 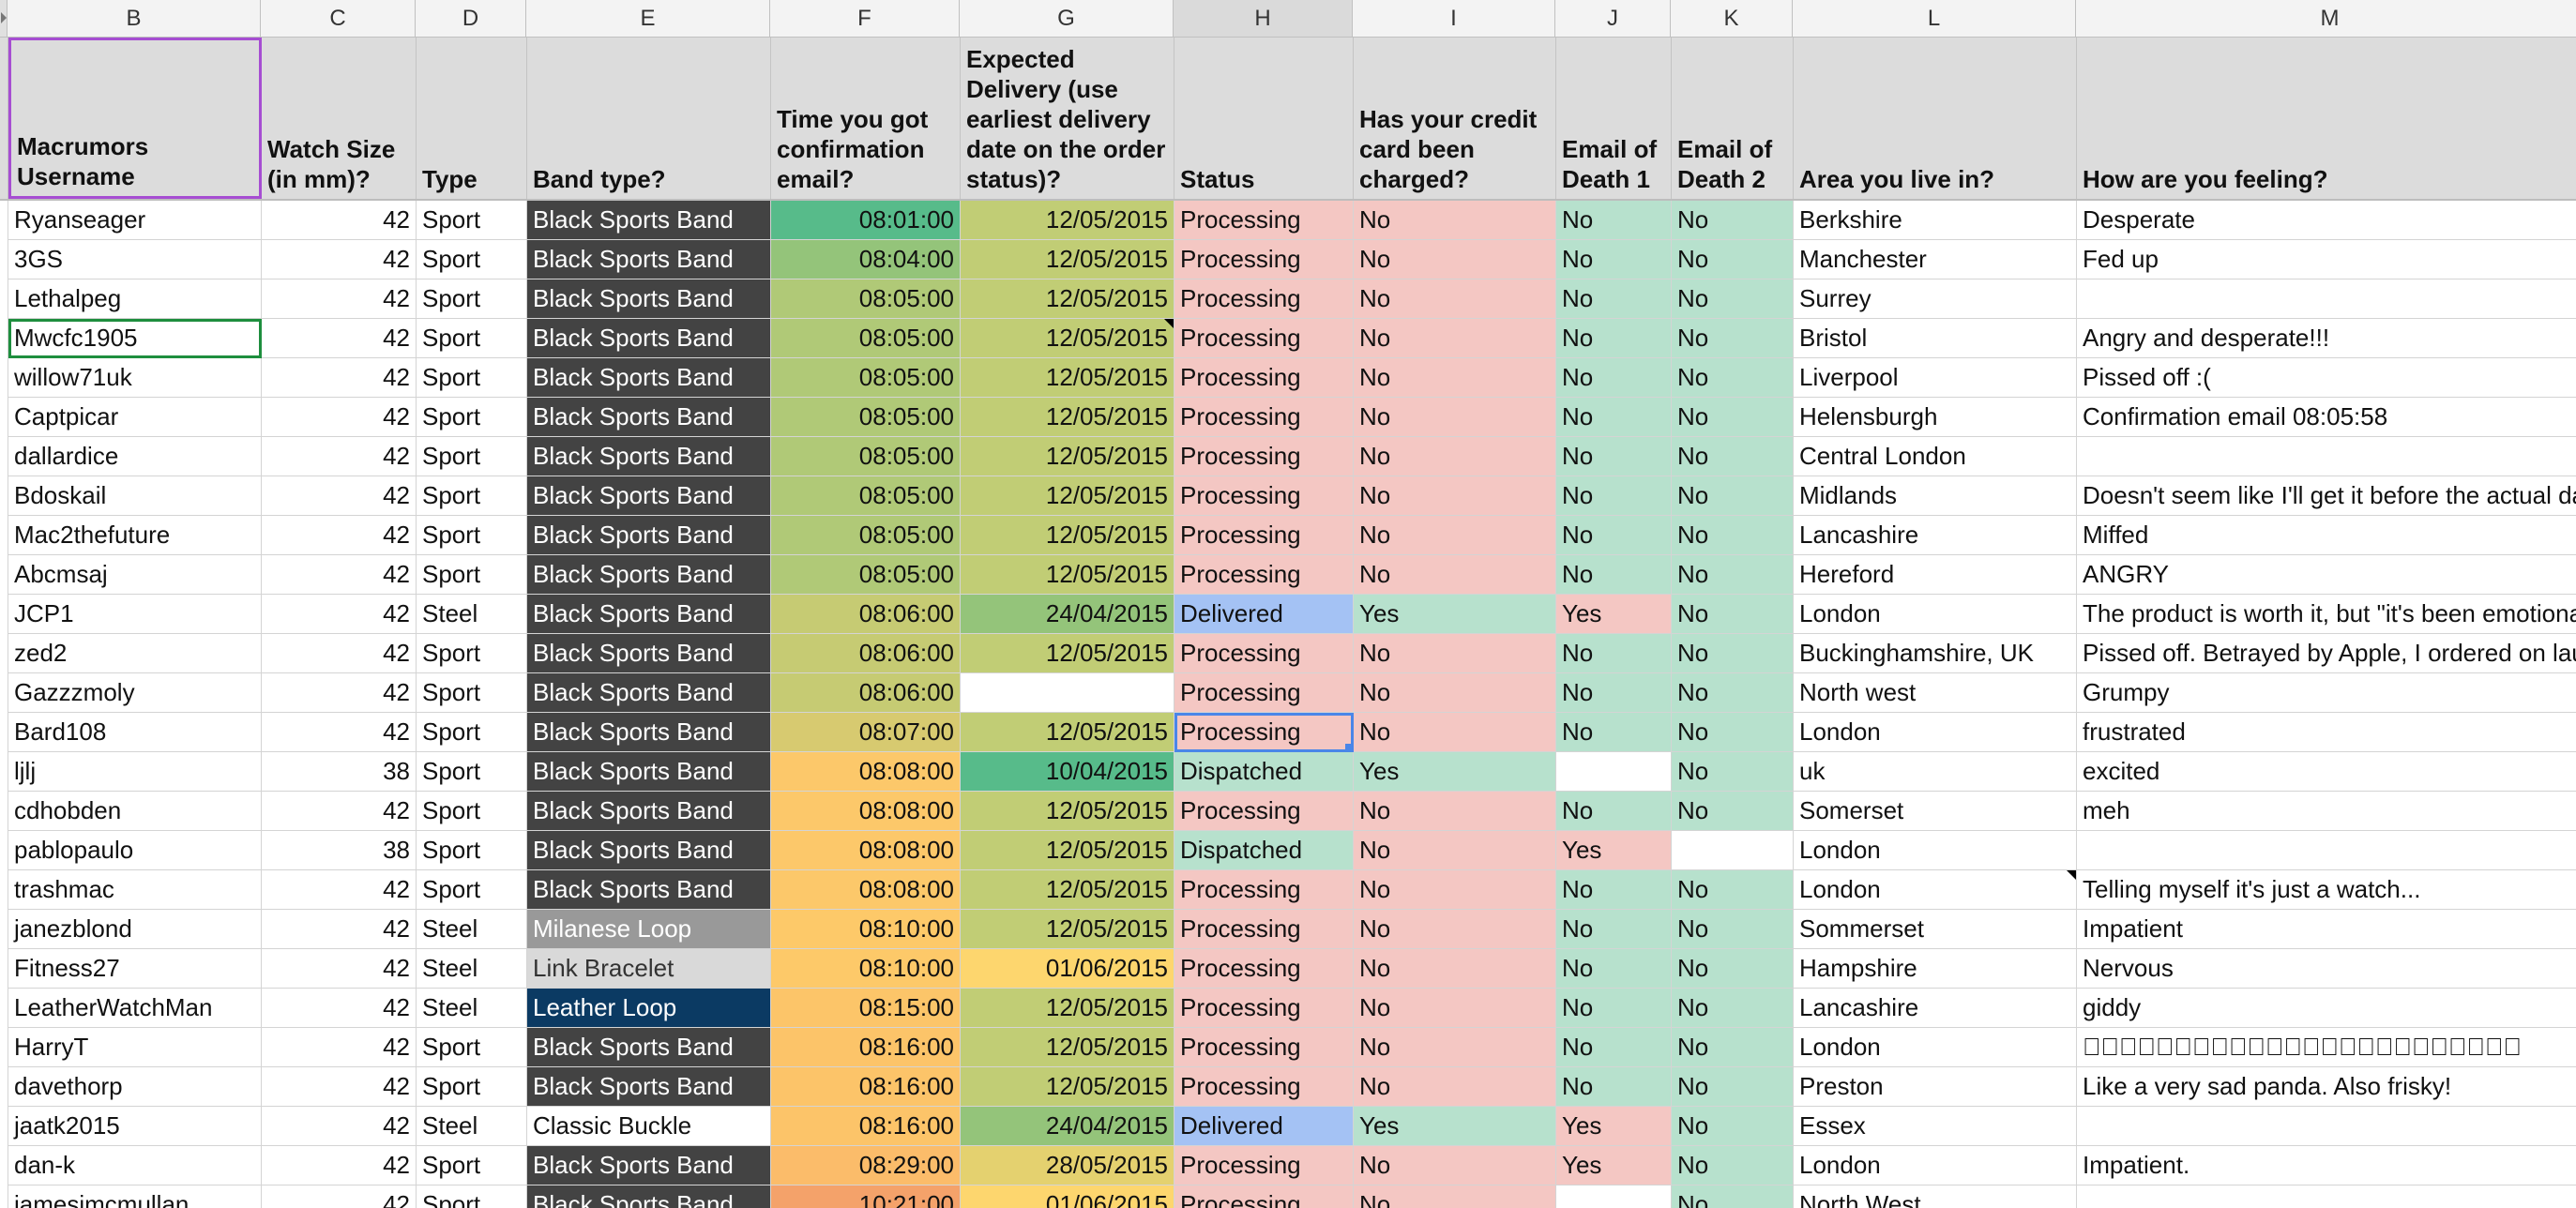 I want to click on cell-username: cdhobden, so click(x=135, y=811).